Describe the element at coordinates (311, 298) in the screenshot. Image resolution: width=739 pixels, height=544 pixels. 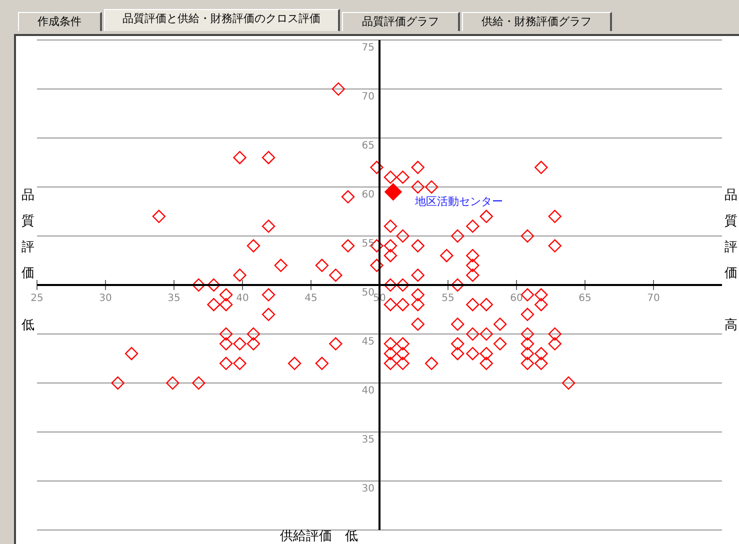
I see `x-tick-label: 45` at that location.